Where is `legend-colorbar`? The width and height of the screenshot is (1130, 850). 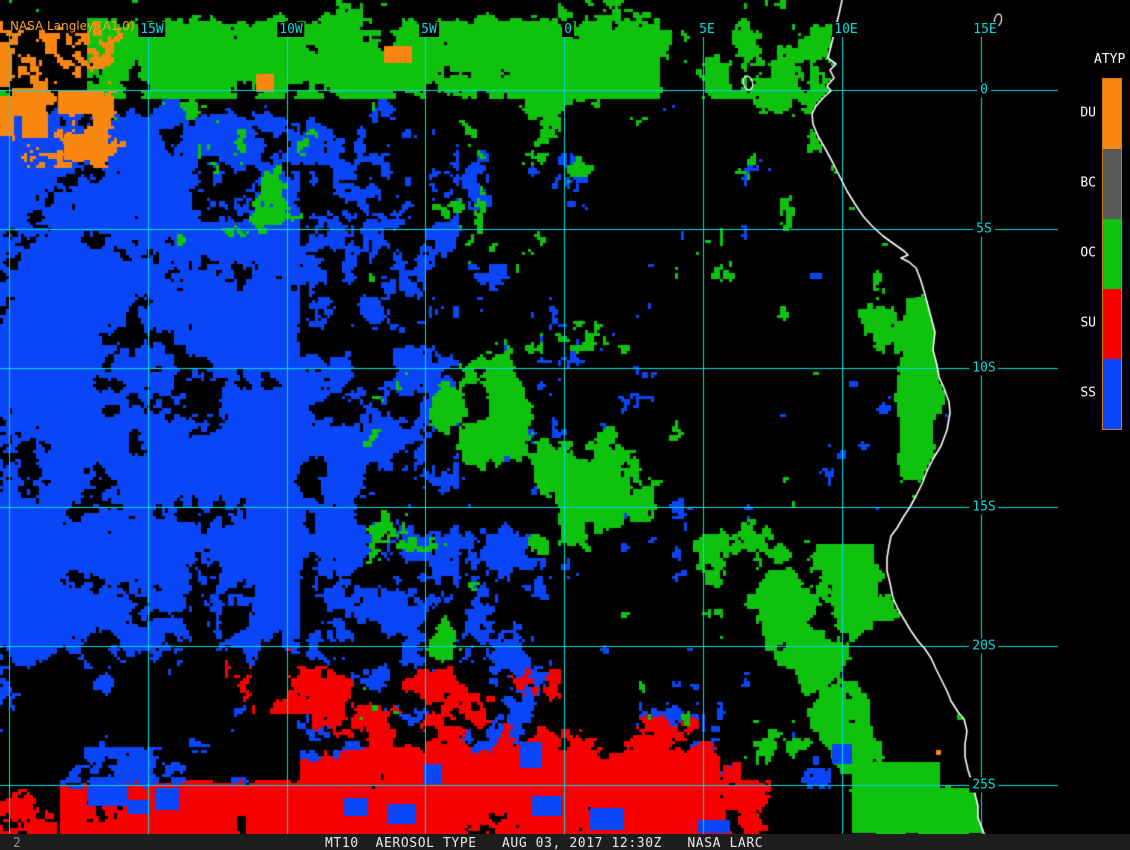
legend-colorbar is located at coordinates (1112, 254).